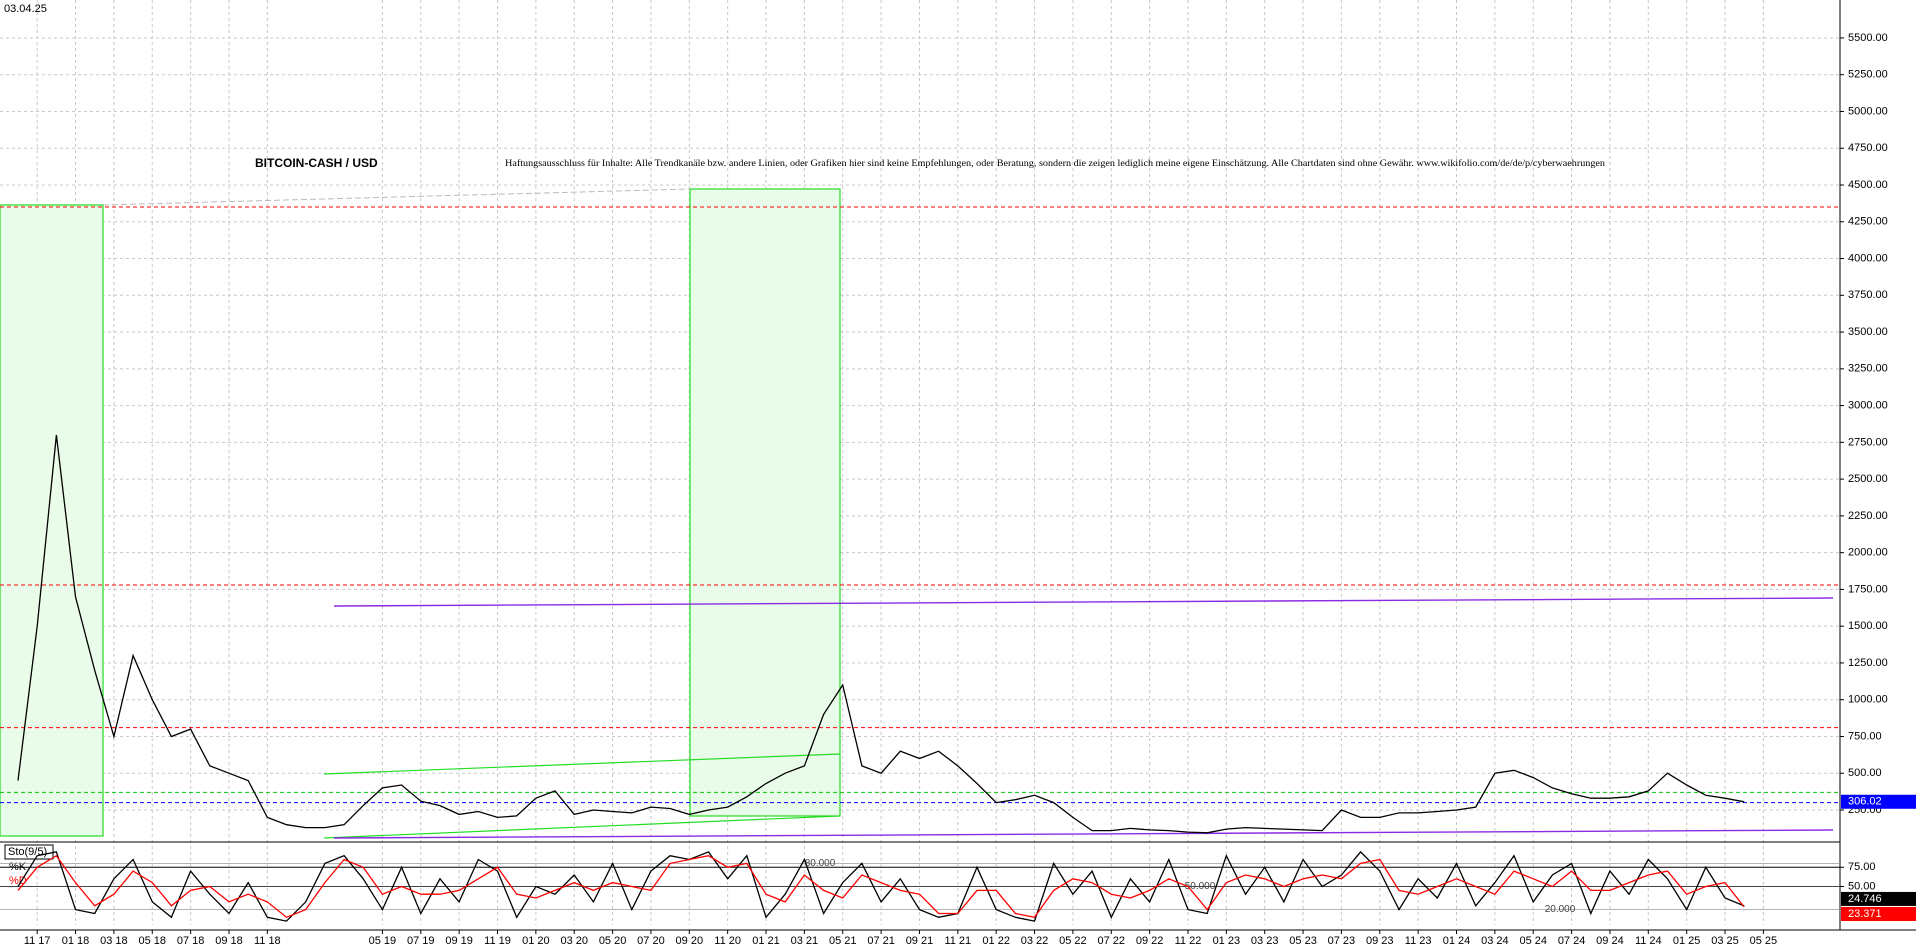 Image resolution: width=1916 pixels, height=948 pixels. Describe the element at coordinates (1868, 516) in the screenshot. I see `y-tick-label: 2250.00` at that location.